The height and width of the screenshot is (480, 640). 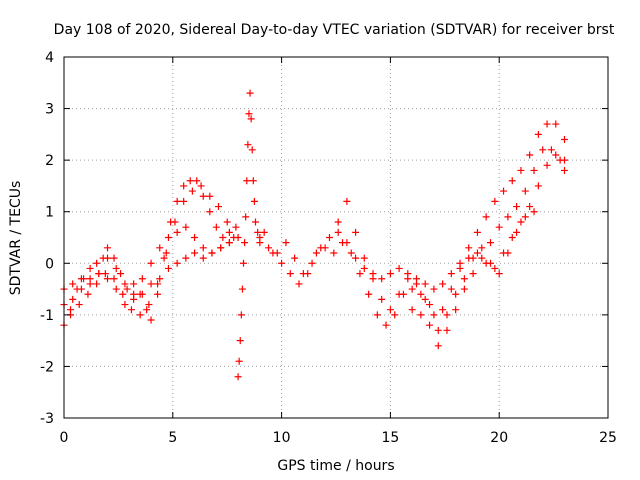 What do you see at coordinates (16, 238) in the screenshot?
I see `y-axis-label: SDTVAR / TECUs` at bounding box center [16, 238].